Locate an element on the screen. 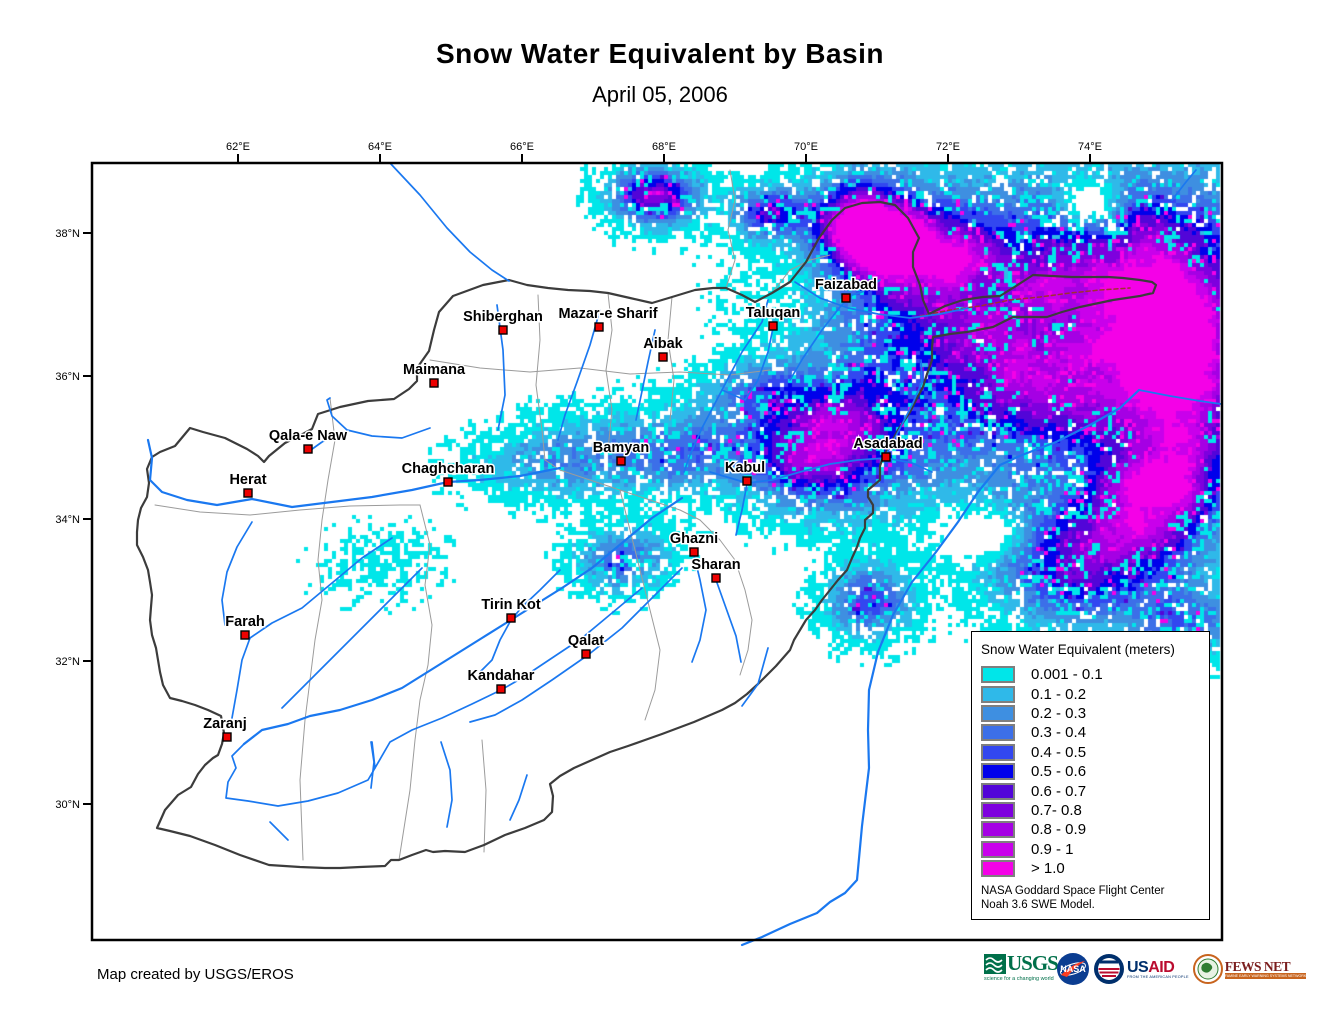 This screenshot has height=1020, width=1320. legend-row: 0.8 - 0.9 is located at coordinates (1091, 829).